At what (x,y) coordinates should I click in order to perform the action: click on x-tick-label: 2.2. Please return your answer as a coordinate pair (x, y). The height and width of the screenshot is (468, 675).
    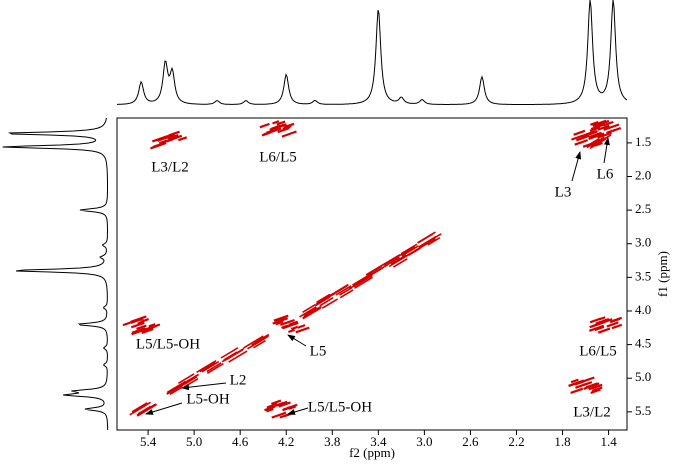
    Looking at the image, I should click on (516, 441).